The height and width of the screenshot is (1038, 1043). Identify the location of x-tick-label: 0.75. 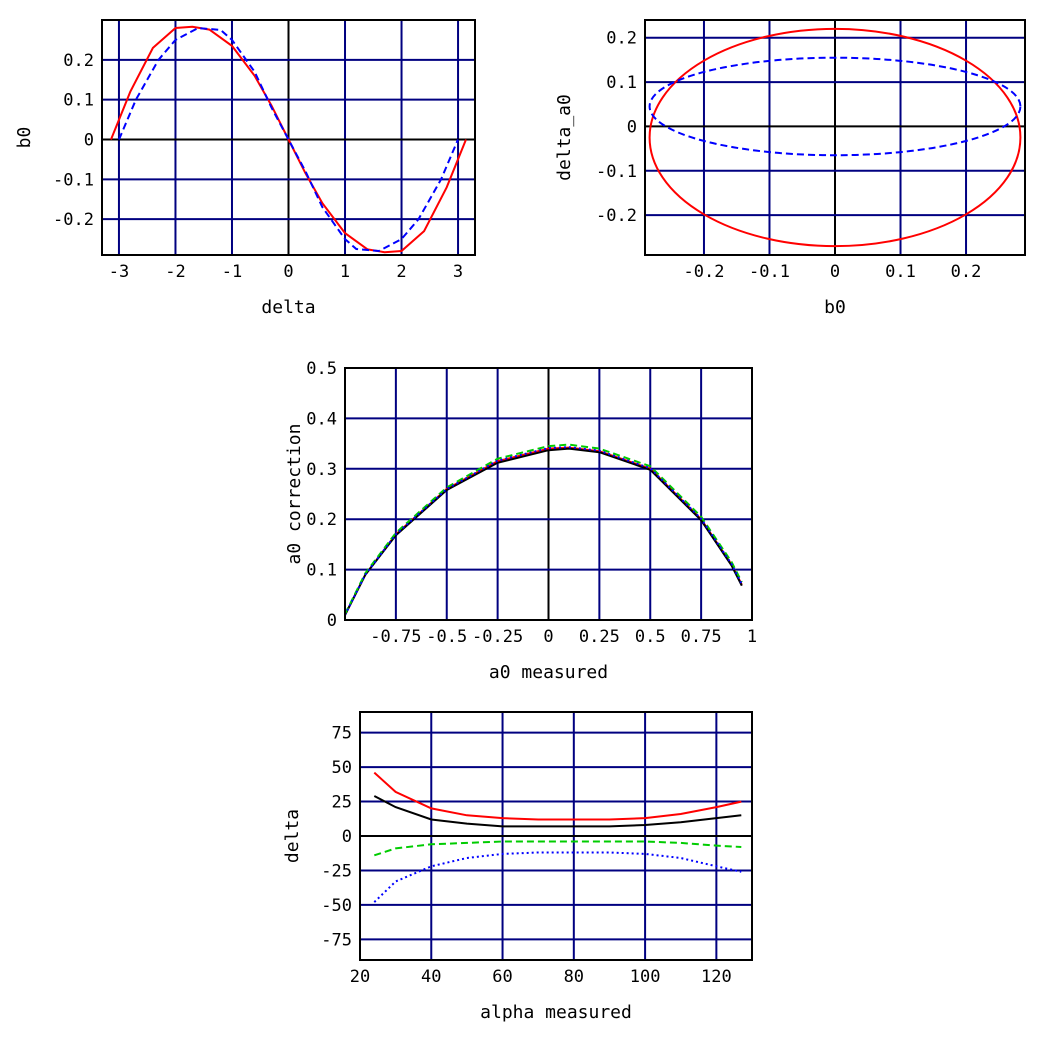
(701, 637).